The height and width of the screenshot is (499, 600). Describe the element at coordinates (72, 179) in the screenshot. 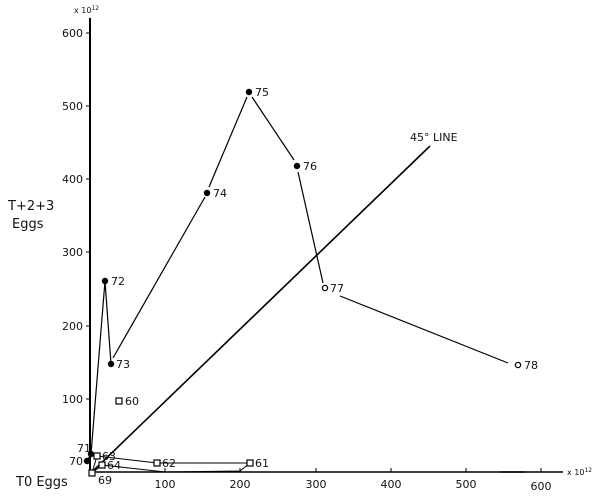

I see `y-tick-400: 400` at that location.